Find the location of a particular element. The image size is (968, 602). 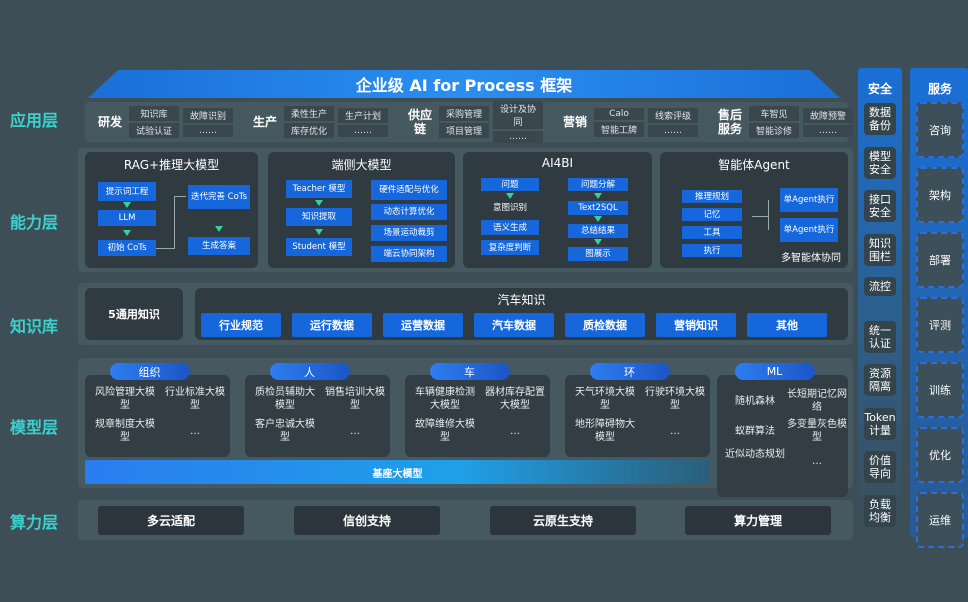

app-item: 车智见 is located at coordinates (774, 113).